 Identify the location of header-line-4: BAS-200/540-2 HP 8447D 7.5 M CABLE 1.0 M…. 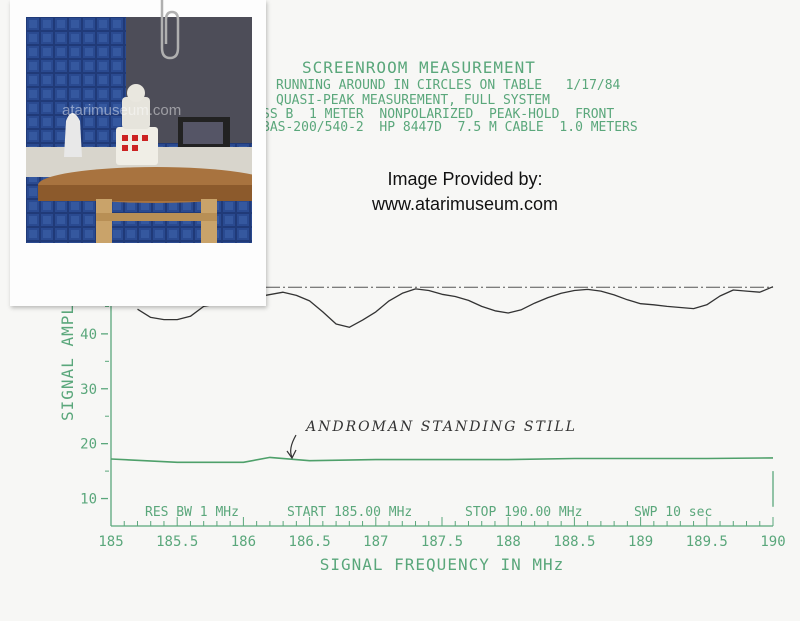
(450, 127).